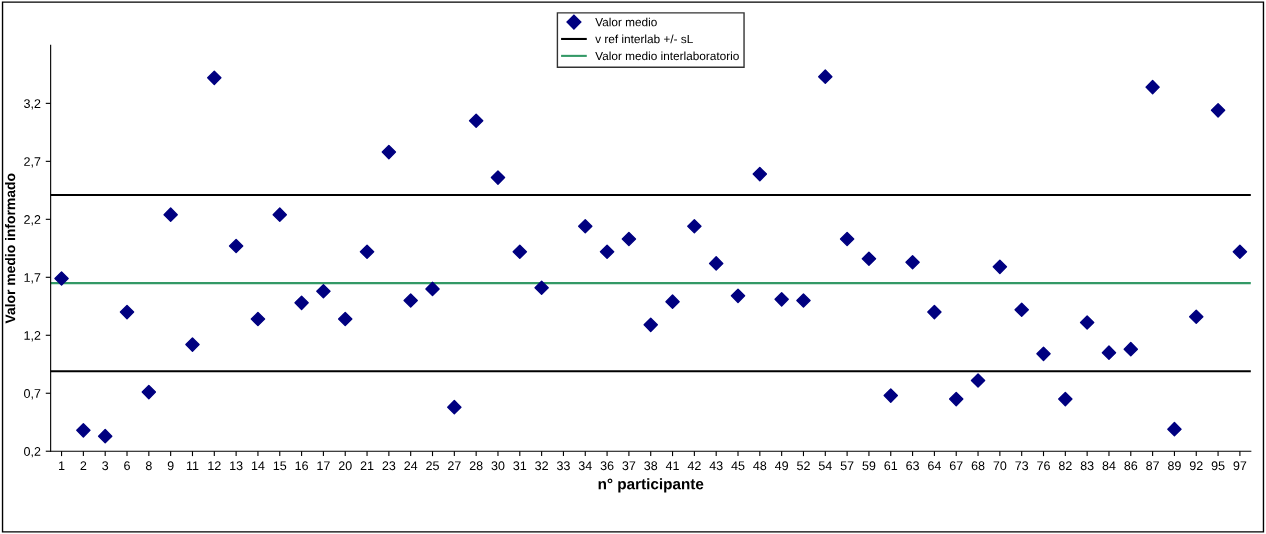 Image resolution: width=1266 pixels, height=534 pixels. I want to click on y-tick-label: 0,2, so click(32, 452).